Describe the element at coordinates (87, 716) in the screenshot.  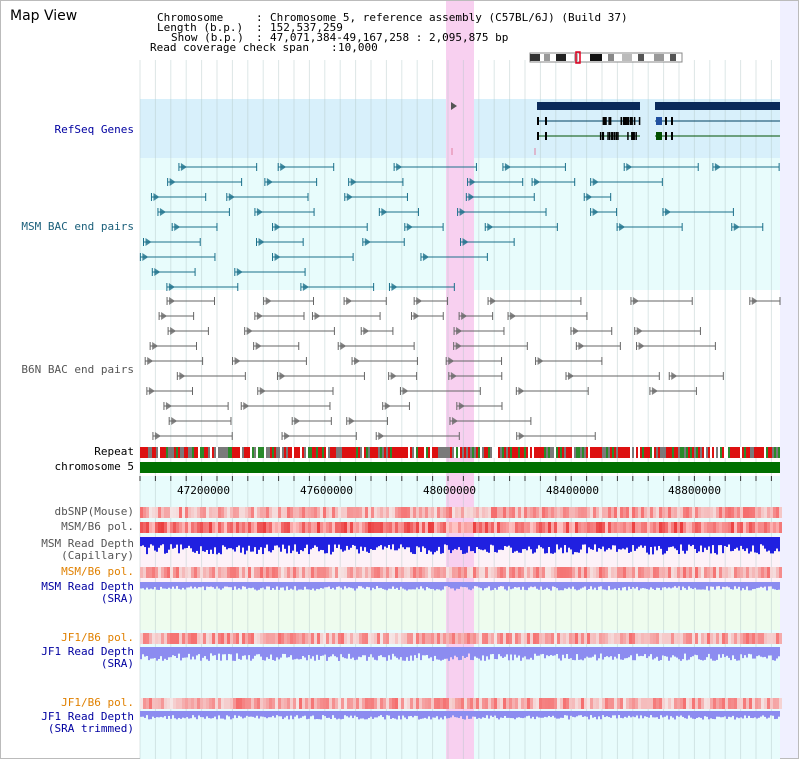
I see `track-label-jf1-depth-trim-1: JF1 Read Depth` at that location.